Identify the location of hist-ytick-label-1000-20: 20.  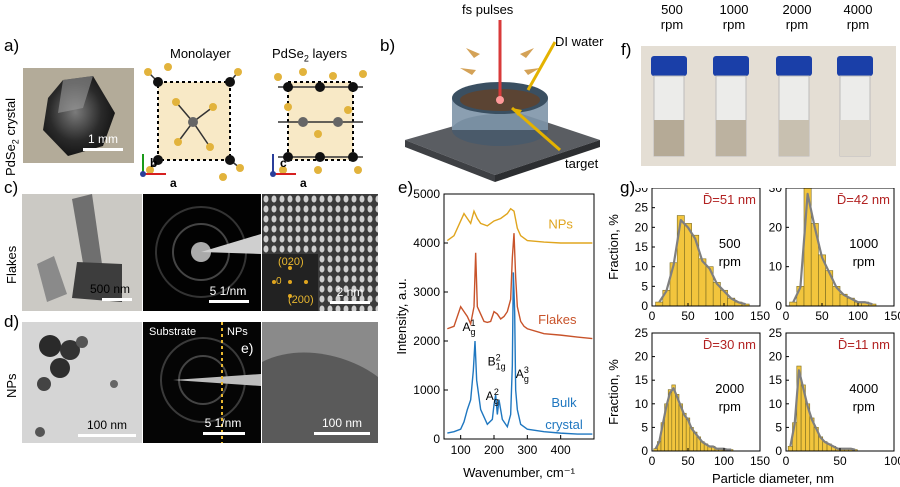
(776, 227).